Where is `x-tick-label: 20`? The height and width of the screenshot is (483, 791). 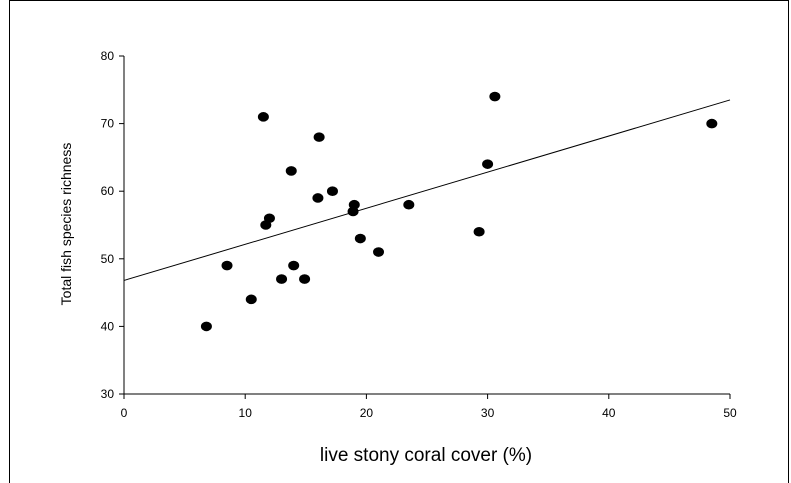 x-tick-label: 20 is located at coordinates (367, 413).